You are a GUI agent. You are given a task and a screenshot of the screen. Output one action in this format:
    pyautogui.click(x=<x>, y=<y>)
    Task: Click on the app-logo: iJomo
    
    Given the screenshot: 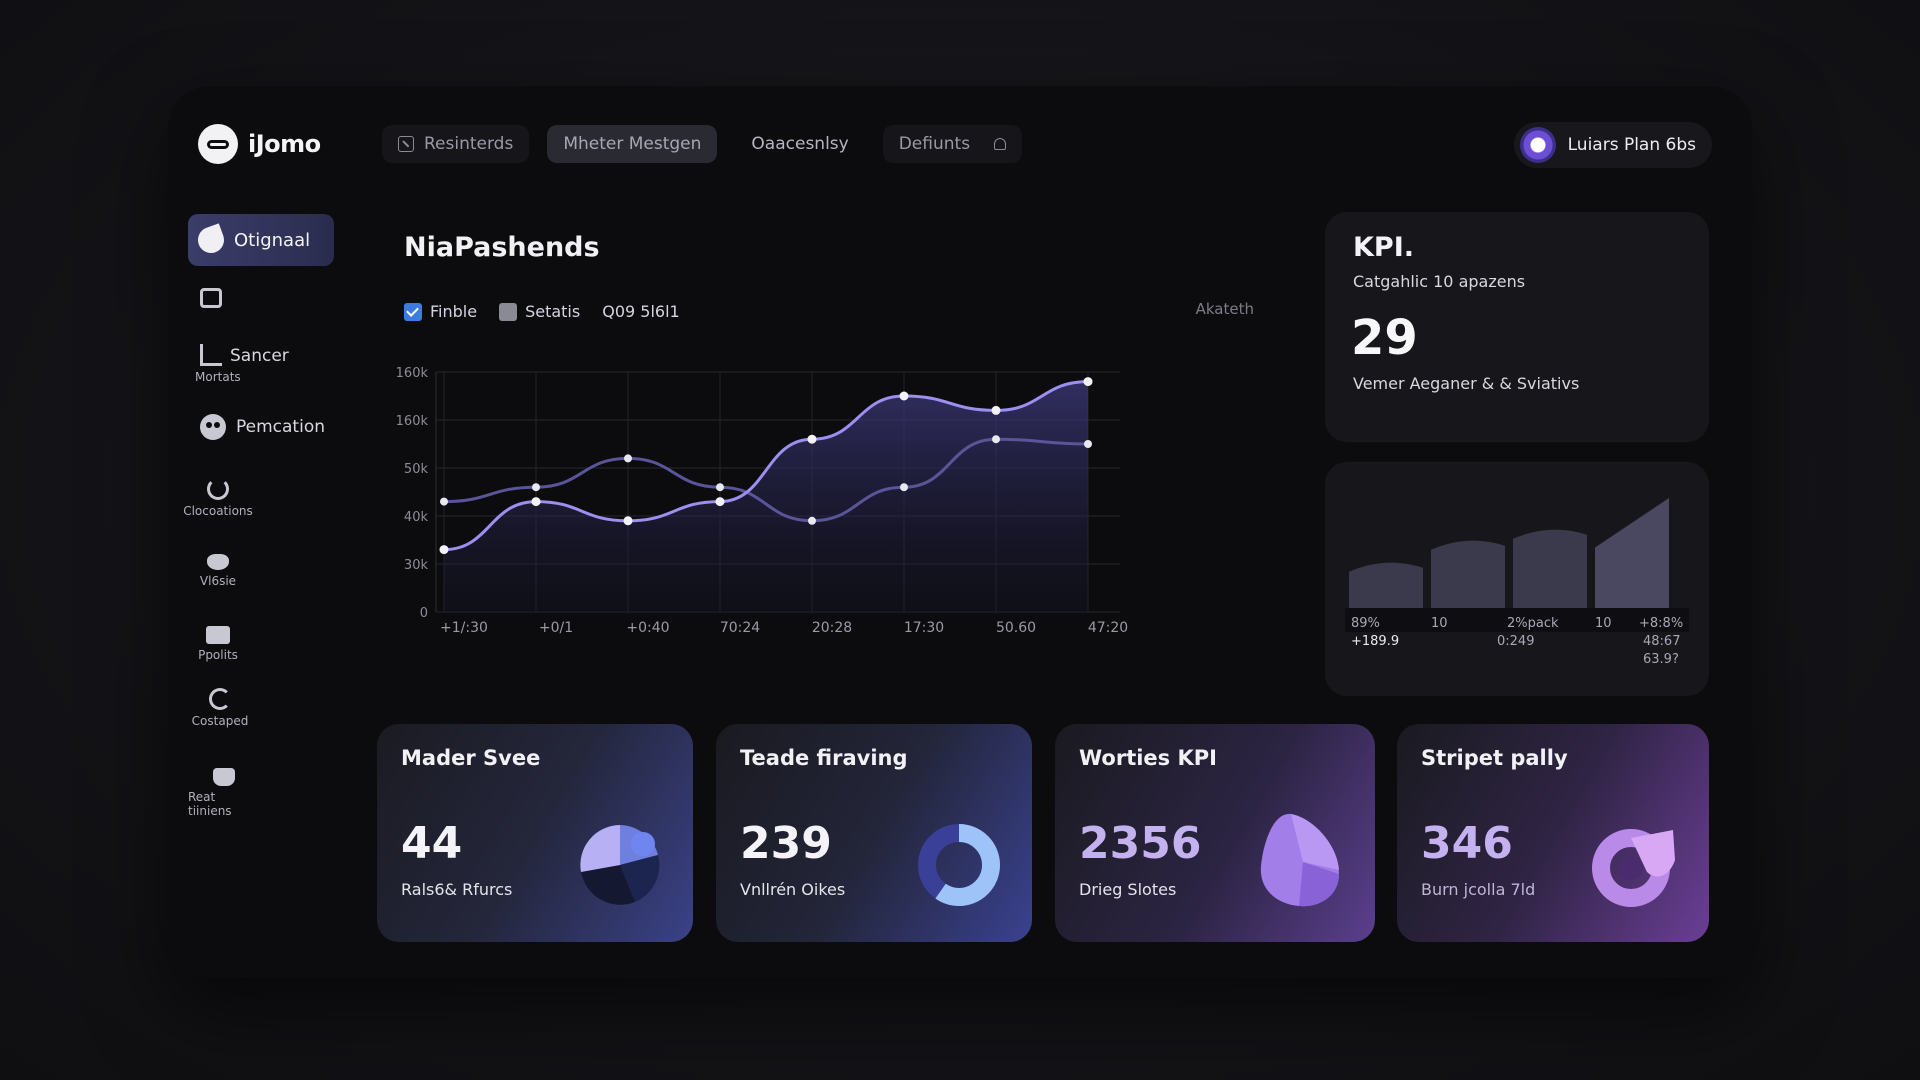 What is the action you would take?
    pyautogui.click(x=259, y=144)
    